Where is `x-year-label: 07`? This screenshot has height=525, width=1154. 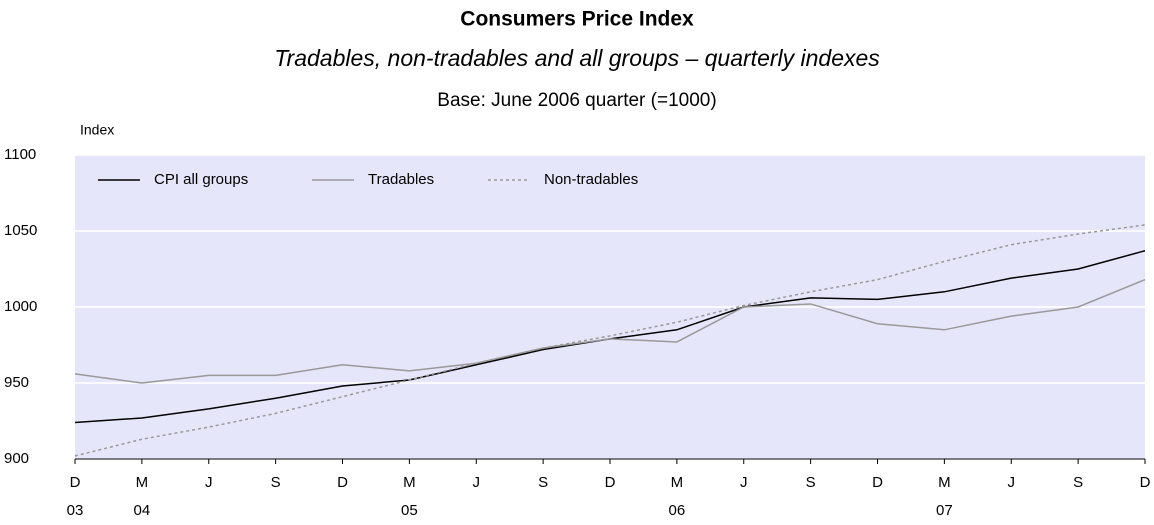
x-year-label: 07 is located at coordinates (944, 510).